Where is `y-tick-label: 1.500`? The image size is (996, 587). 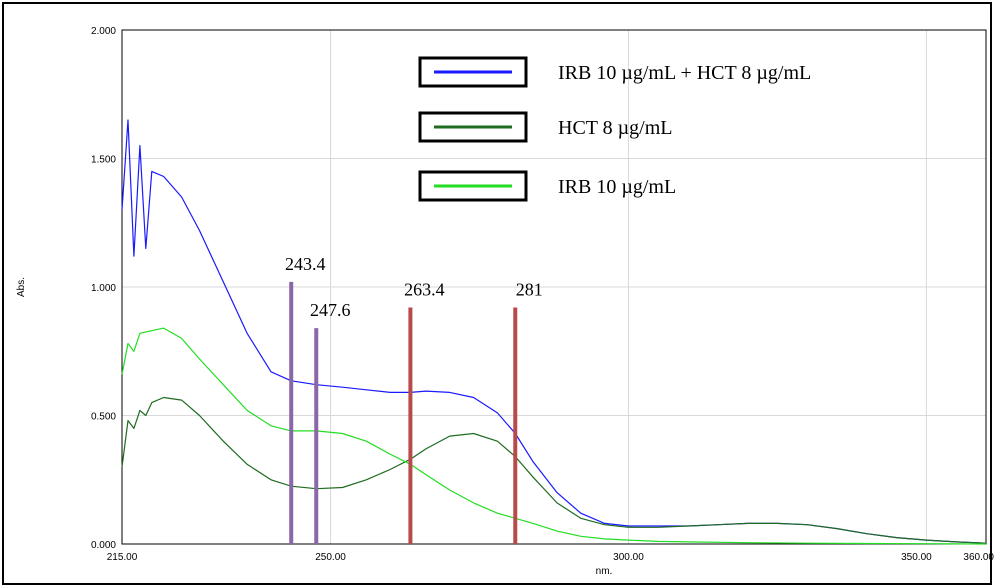 y-tick-label: 1.500 is located at coordinates (103, 160).